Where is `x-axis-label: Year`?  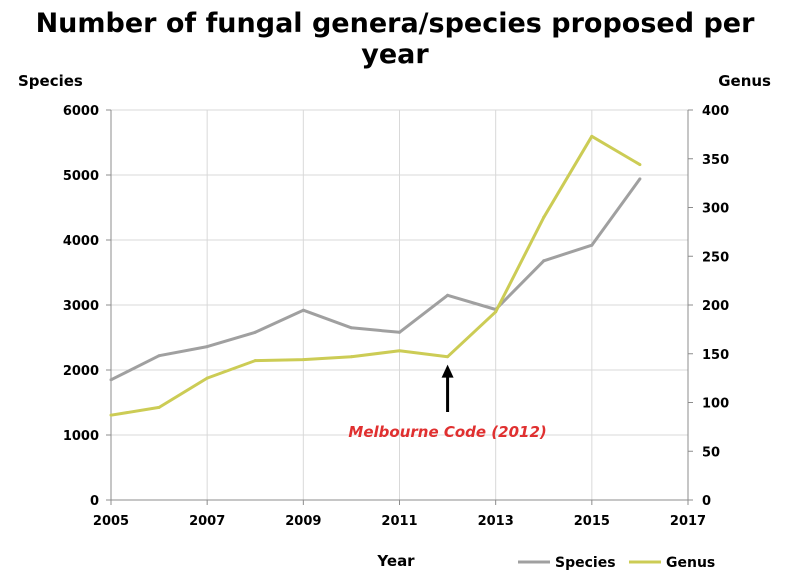
x-axis-label: Year is located at coordinates (395, 561).